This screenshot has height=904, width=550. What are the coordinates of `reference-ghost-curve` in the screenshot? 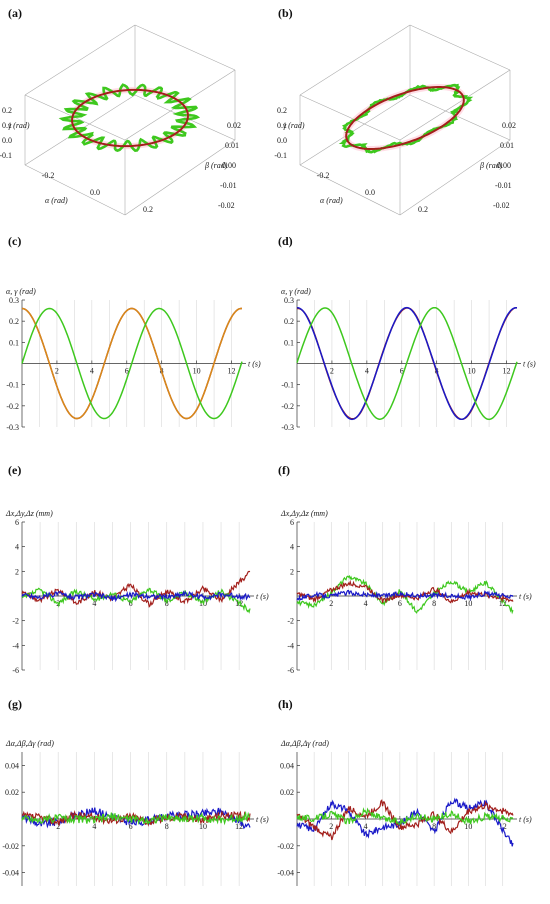 It's located at (405, 118).